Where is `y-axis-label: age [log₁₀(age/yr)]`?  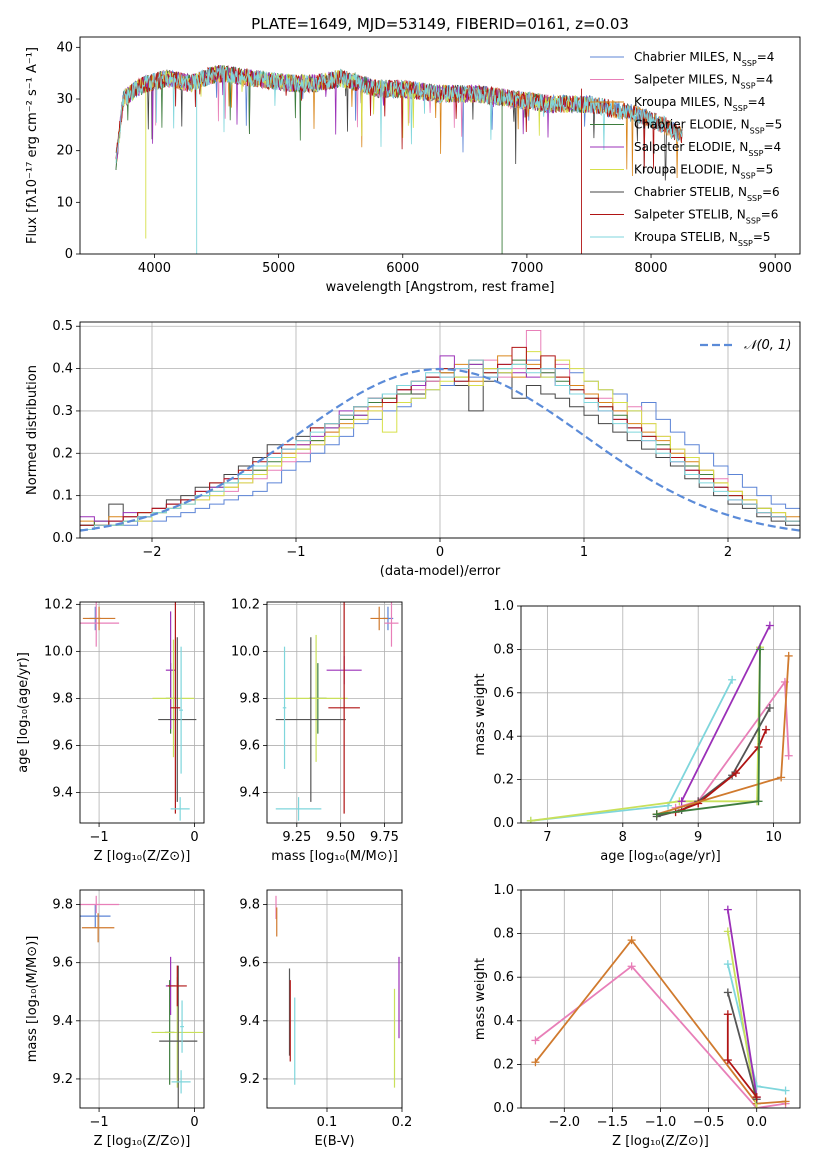
y-axis-label: age [log₁₀(age/yr)] is located at coordinates (23, 712).